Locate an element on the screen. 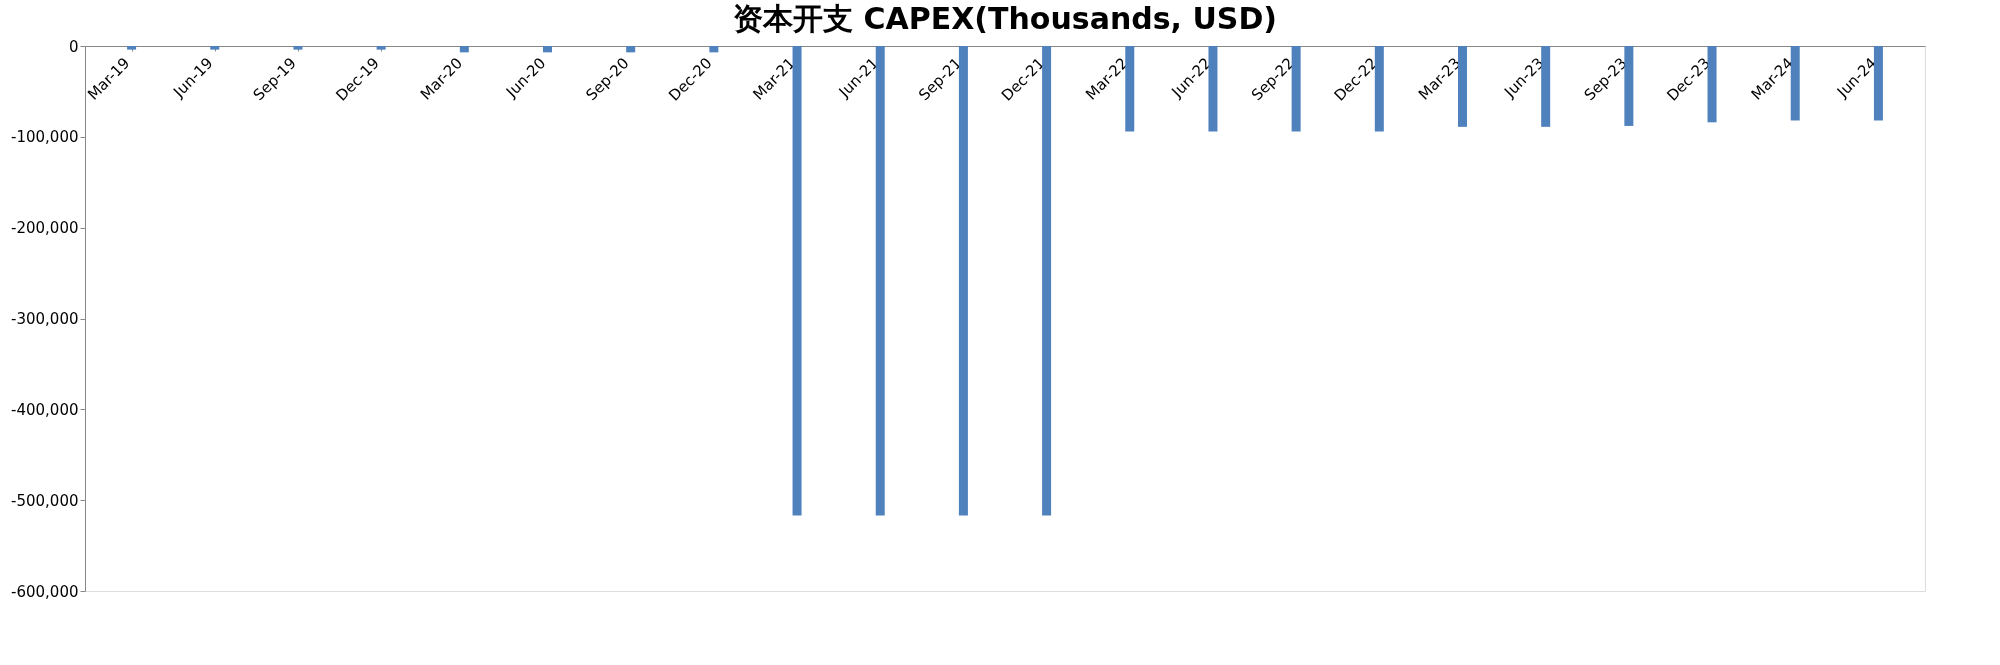 The height and width of the screenshot is (665, 2000). y-tick-label: 0 is located at coordinates (73, 46).